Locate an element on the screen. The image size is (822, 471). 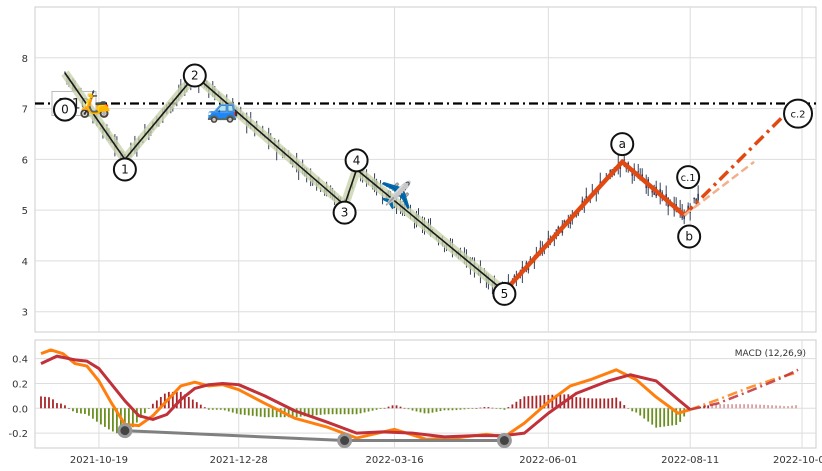
x-tick-label: 2022-10-06 is located at coordinates (797, 460).